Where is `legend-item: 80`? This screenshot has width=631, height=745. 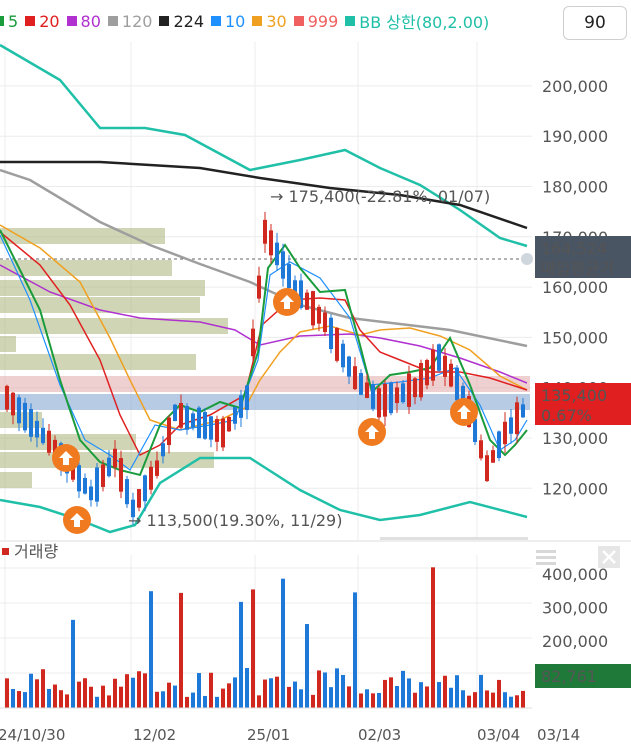
legend-item: 80 is located at coordinates (83, 21).